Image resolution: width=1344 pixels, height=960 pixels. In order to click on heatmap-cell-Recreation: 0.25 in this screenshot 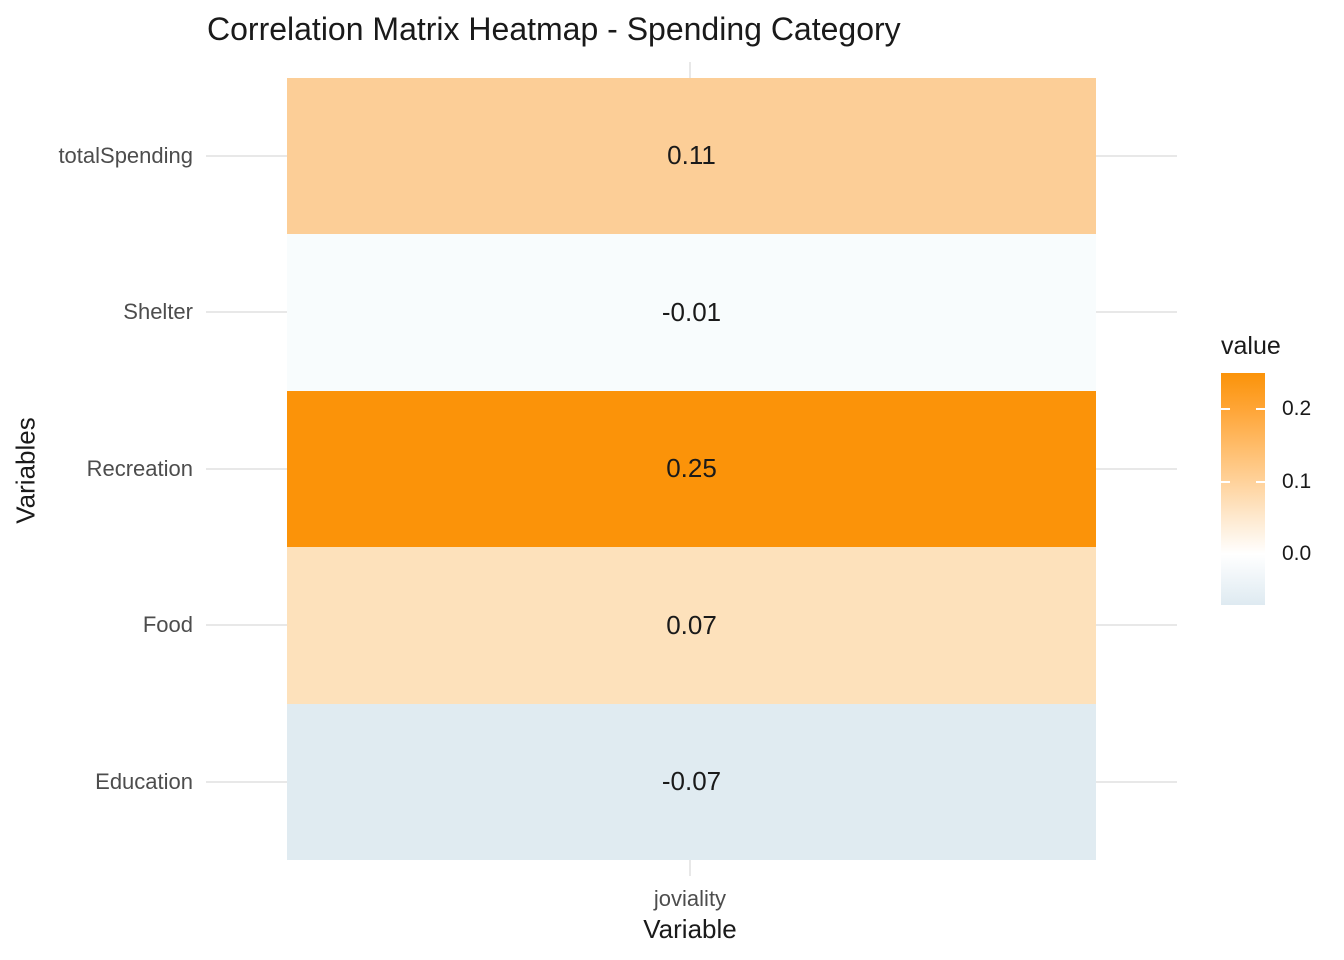, I will do `click(691, 468)`.